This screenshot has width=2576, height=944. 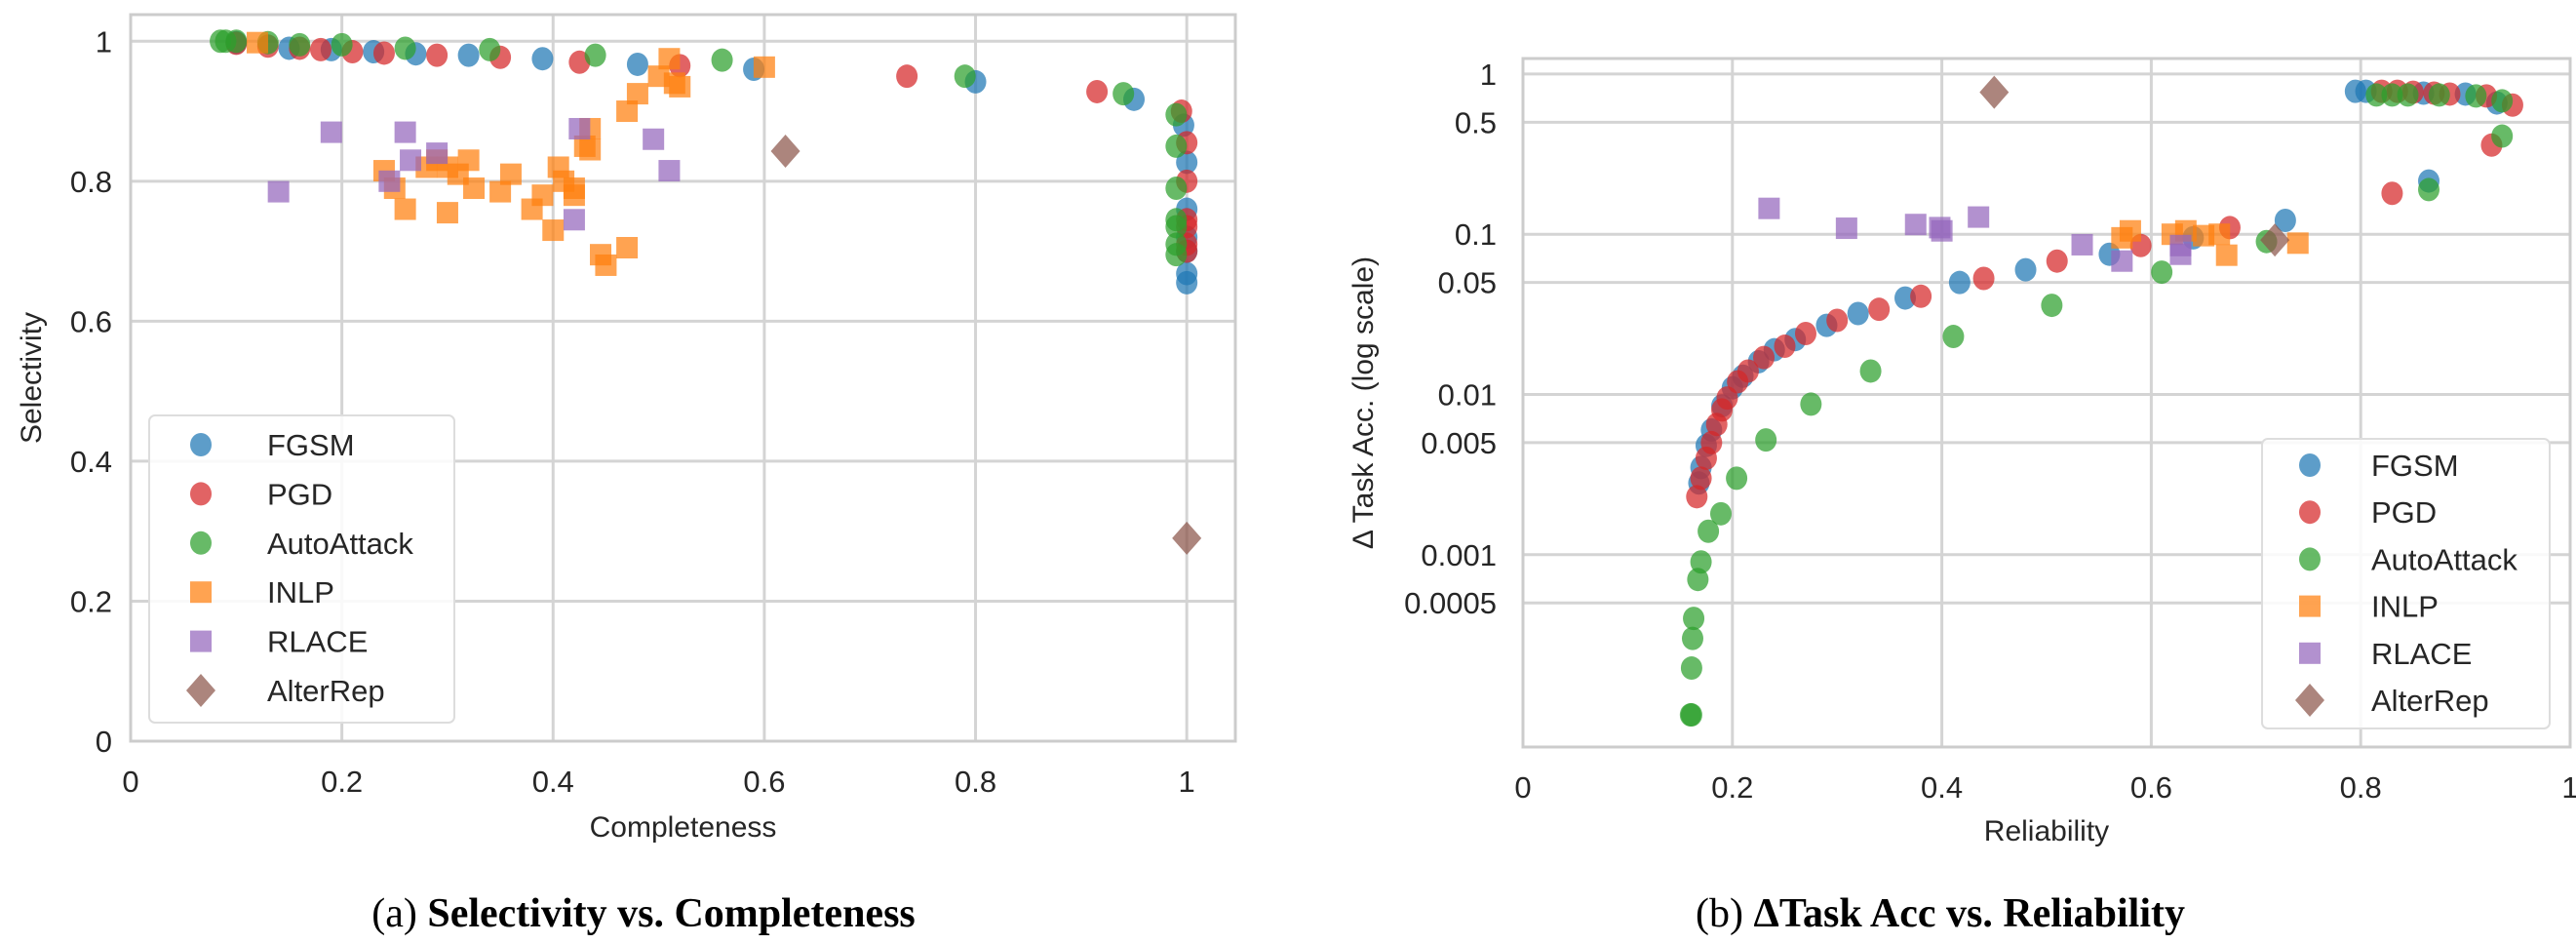 What do you see at coordinates (2046, 831) in the screenshot?
I see `x-axis-label: Reliability` at bounding box center [2046, 831].